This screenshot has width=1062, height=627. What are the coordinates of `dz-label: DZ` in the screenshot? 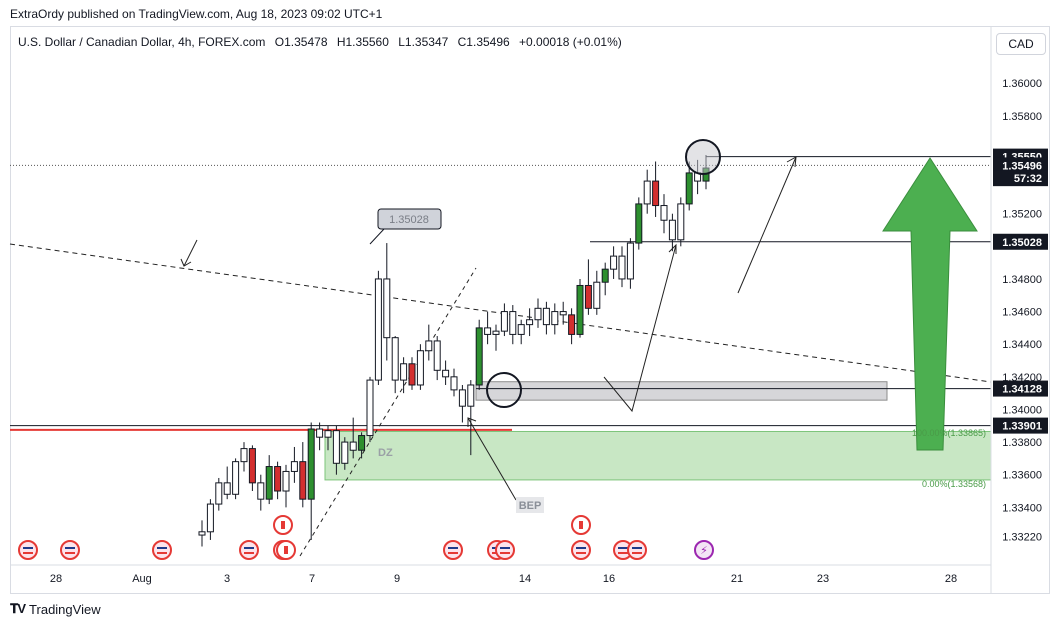 It's located at (385, 453).